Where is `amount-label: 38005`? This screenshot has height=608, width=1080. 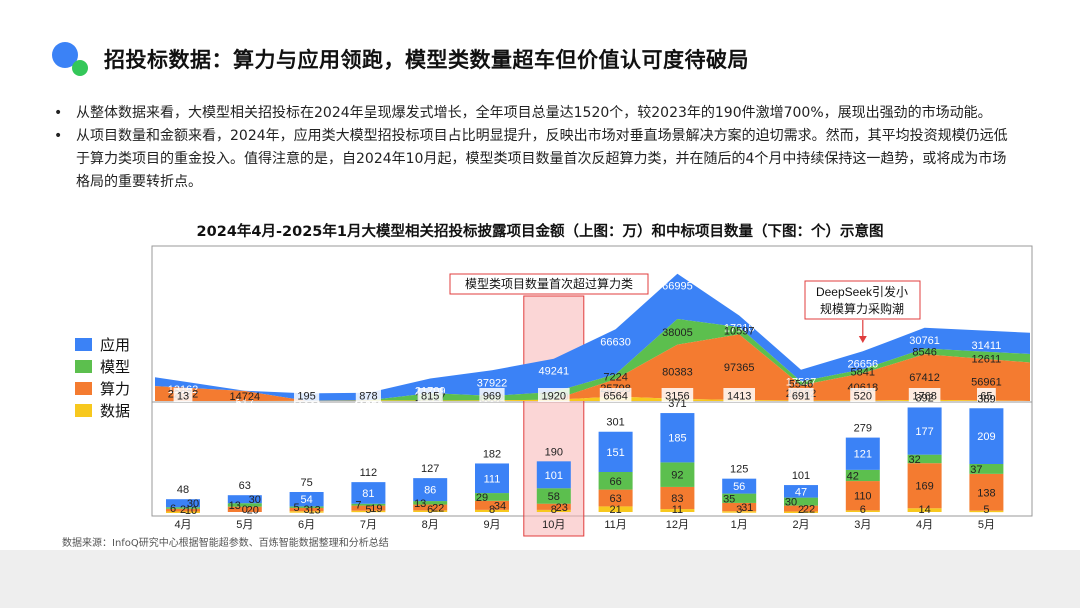 amount-label: 38005 is located at coordinates (677, 333).